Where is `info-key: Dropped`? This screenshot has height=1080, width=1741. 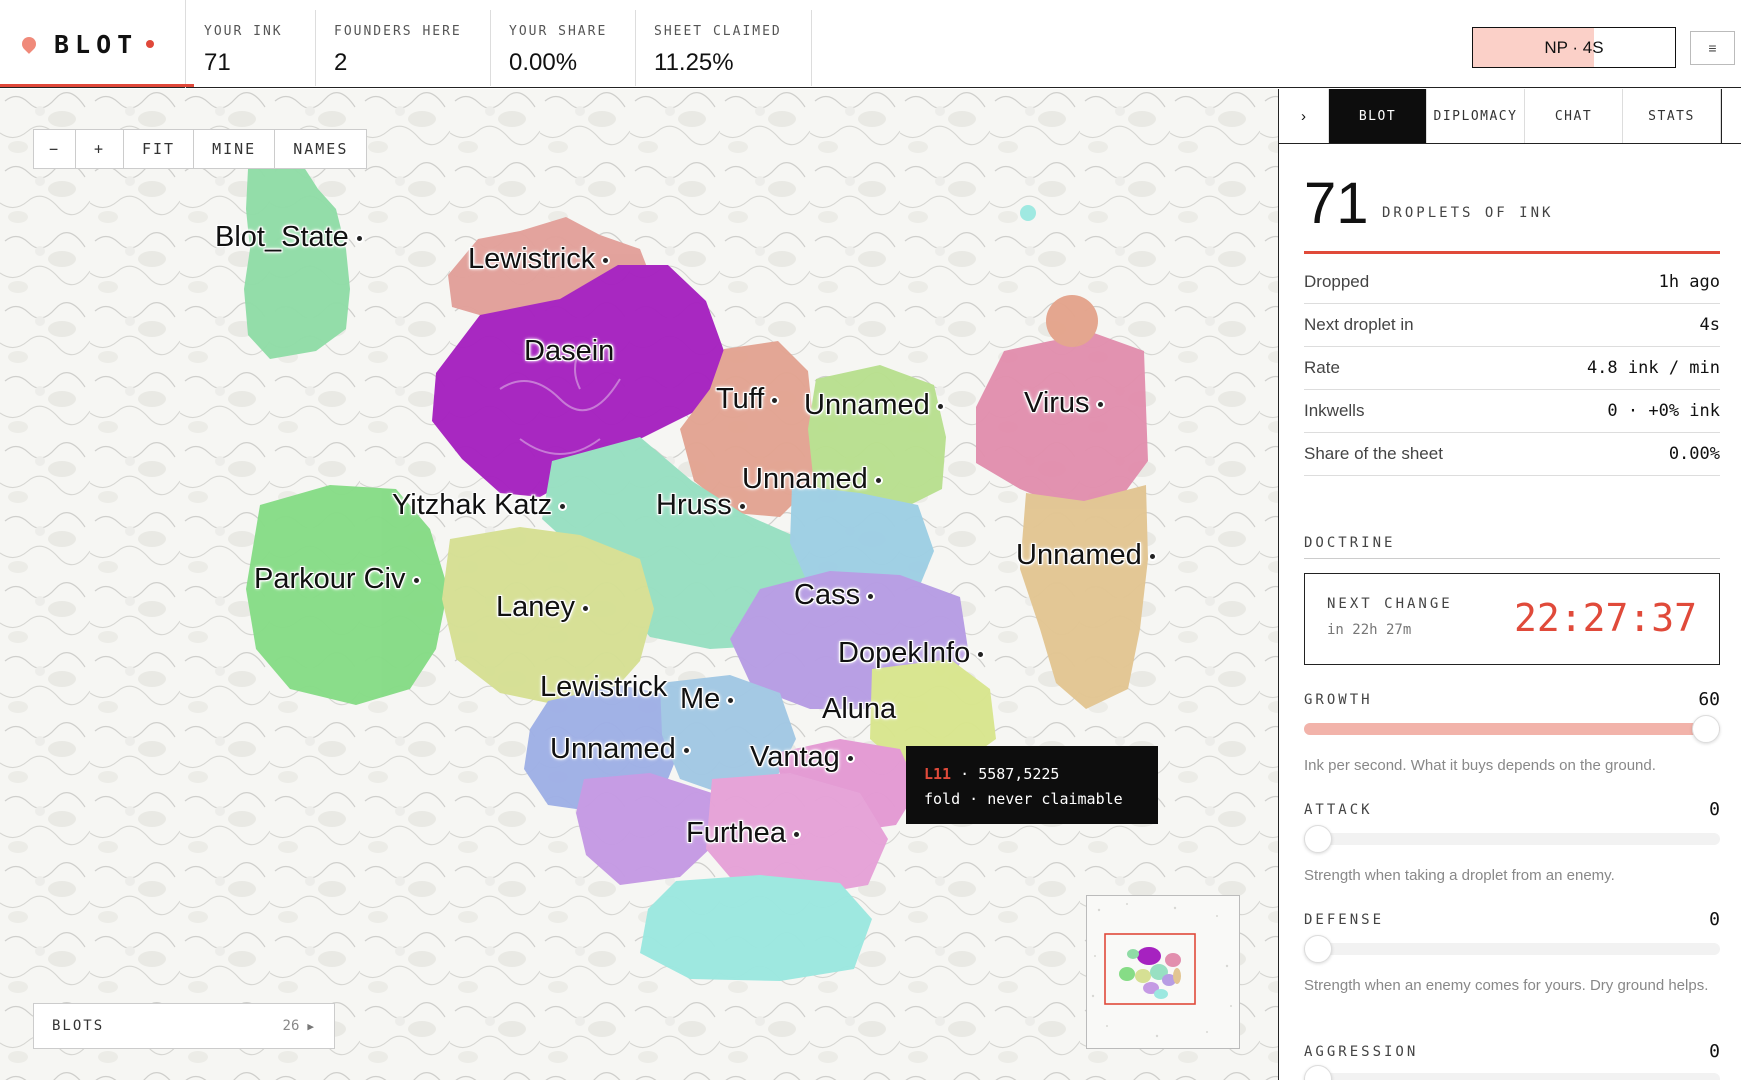 info-key: Dropped is located at coordinates (1337, 281).